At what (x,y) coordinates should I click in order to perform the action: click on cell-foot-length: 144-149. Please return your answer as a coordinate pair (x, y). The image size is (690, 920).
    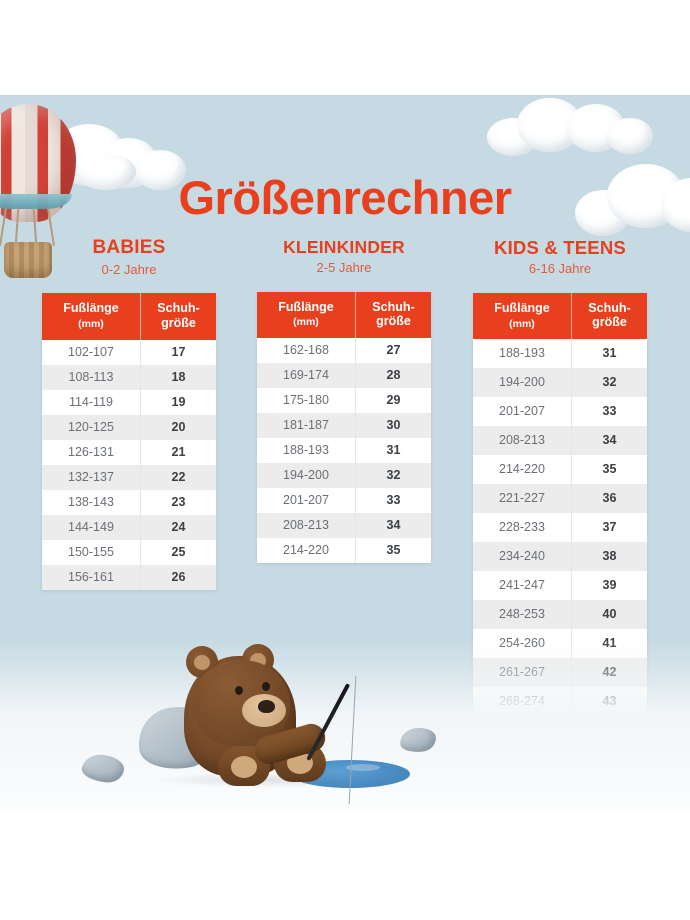
    Looking at the image, I should click on (91, 527).